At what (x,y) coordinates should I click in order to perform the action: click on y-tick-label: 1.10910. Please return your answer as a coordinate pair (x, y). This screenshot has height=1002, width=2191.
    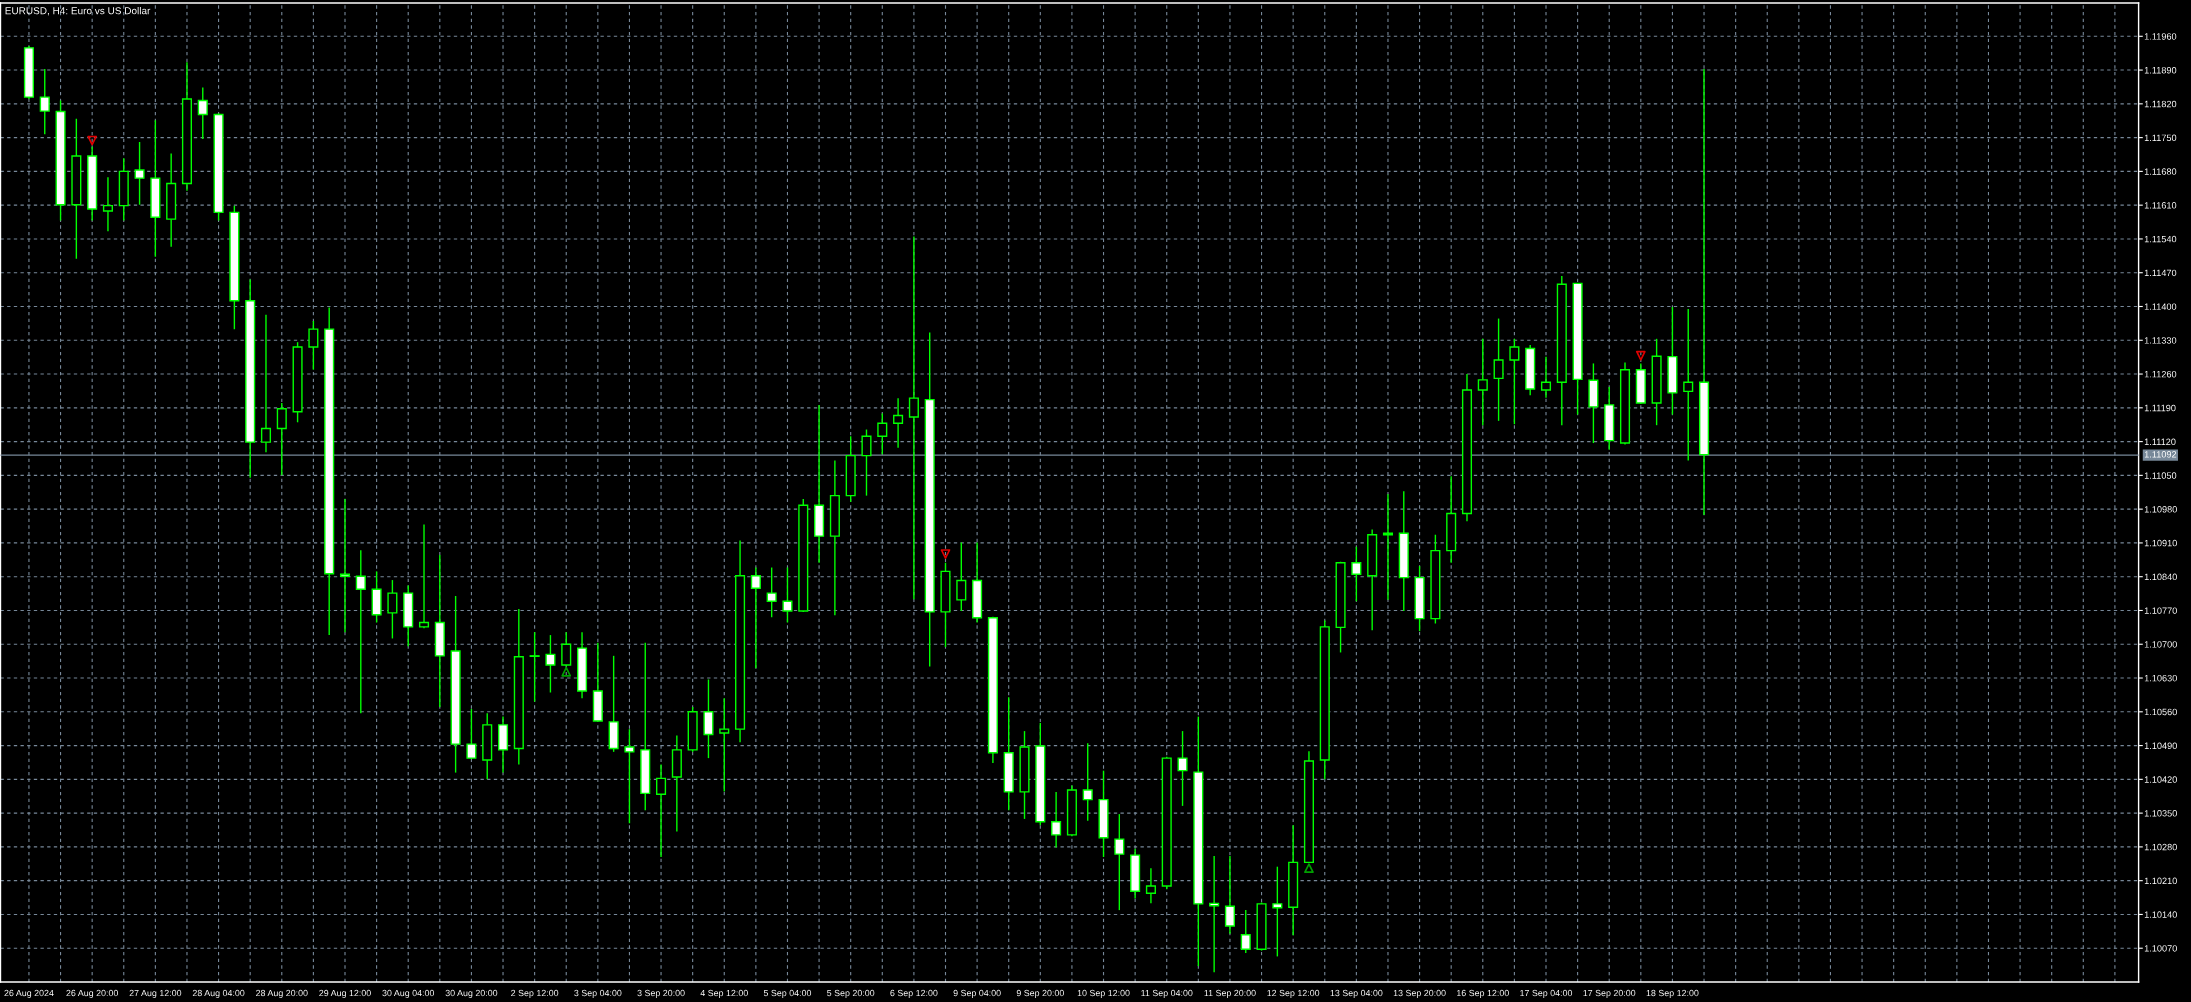
    Looking at the image, I should click on (2160, 543).